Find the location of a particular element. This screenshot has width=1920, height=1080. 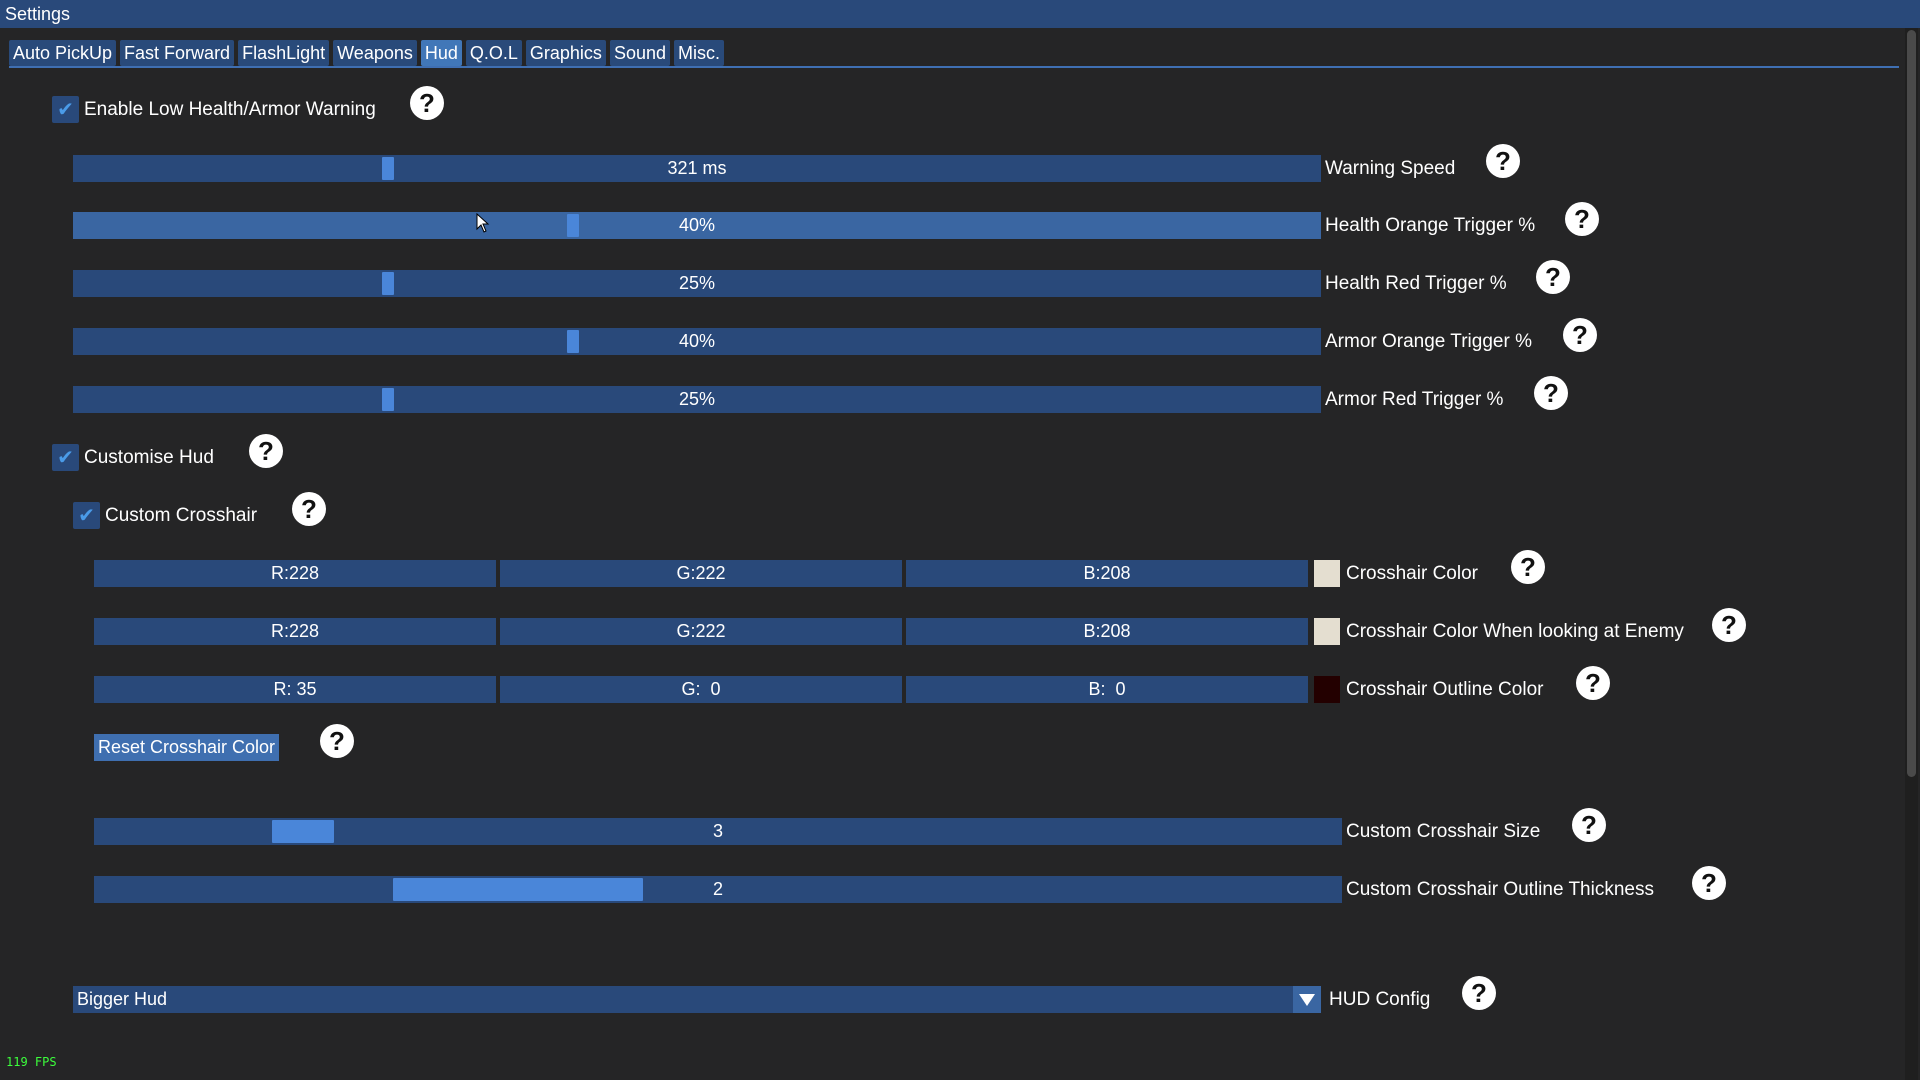

crosshair-color-r: R:228 is located at coordinates (295, 573).